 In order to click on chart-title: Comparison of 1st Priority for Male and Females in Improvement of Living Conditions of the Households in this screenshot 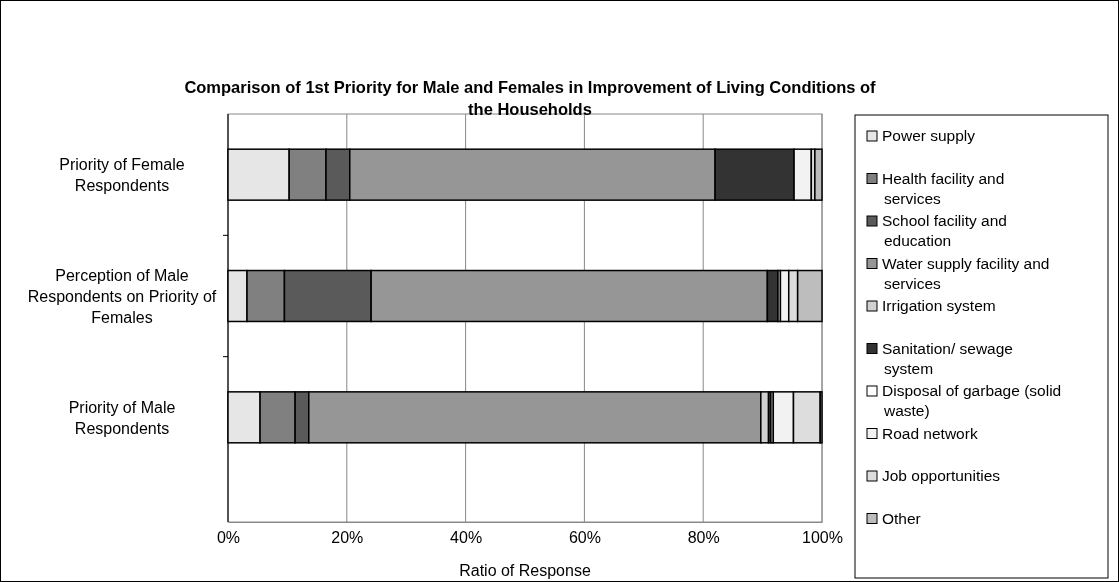, I will do `click(530, 98)`.